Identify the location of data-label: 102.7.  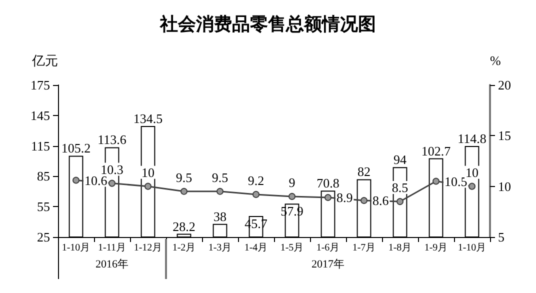
(436, 150).